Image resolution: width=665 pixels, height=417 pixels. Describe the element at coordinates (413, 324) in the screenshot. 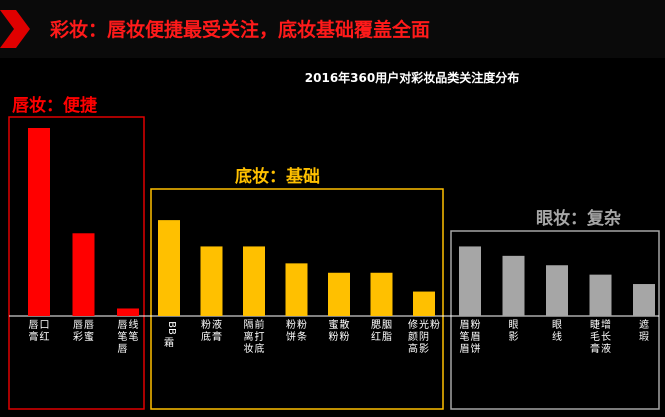

I see `svg-text: 修` at that location.